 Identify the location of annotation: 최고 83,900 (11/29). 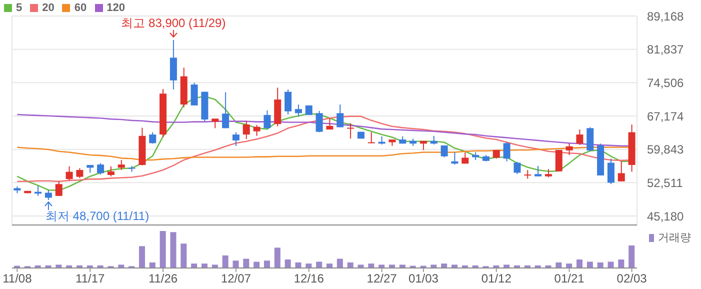
(173, 23).